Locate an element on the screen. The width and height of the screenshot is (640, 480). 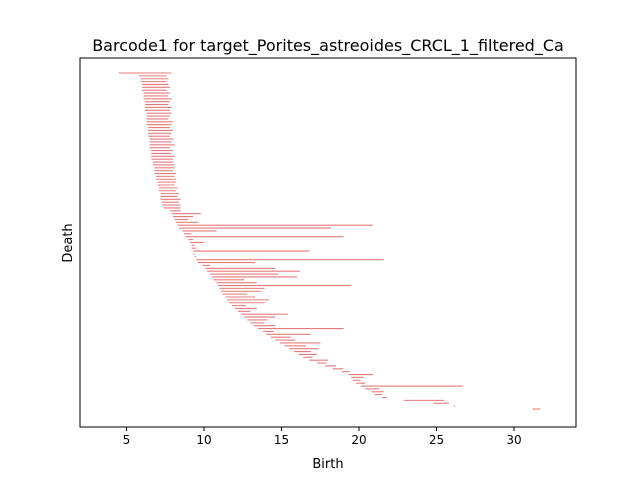
x-axis-label: Birth is located at coordinates (327, 464).